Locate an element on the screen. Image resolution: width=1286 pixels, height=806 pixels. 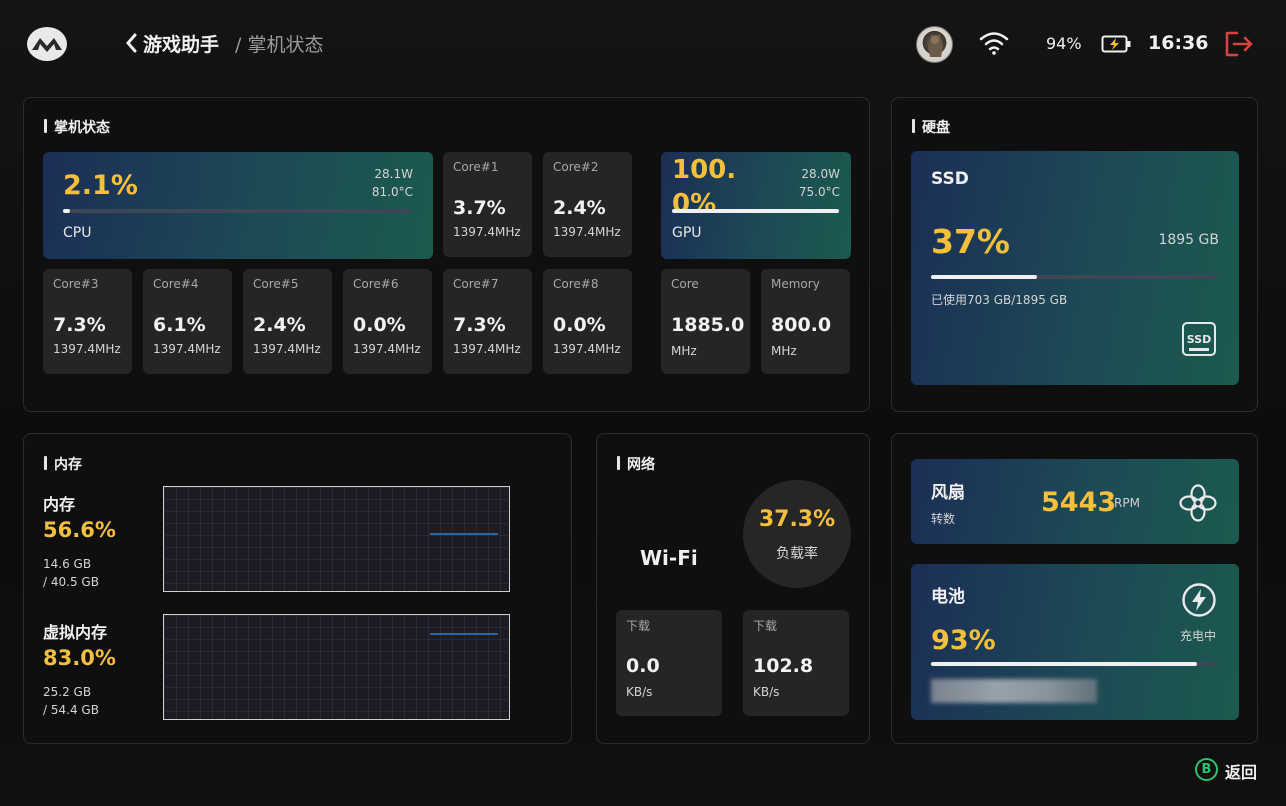
ram-label: 内存 is located at coordinates (59, 504).